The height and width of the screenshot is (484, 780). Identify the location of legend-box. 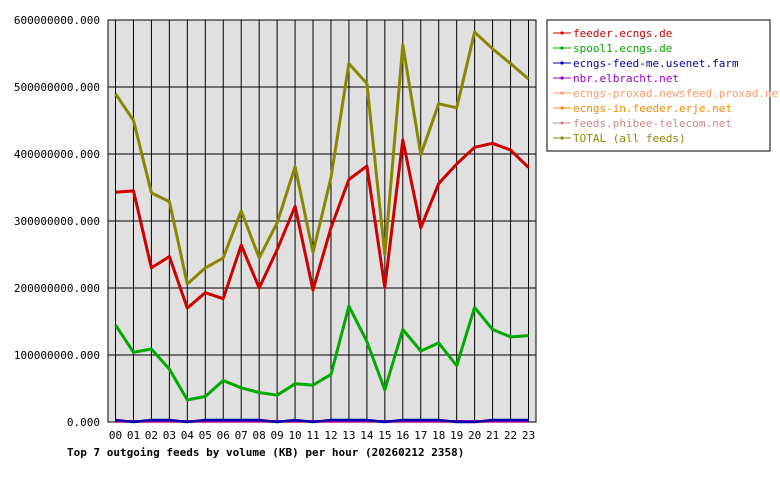
(658, 85).